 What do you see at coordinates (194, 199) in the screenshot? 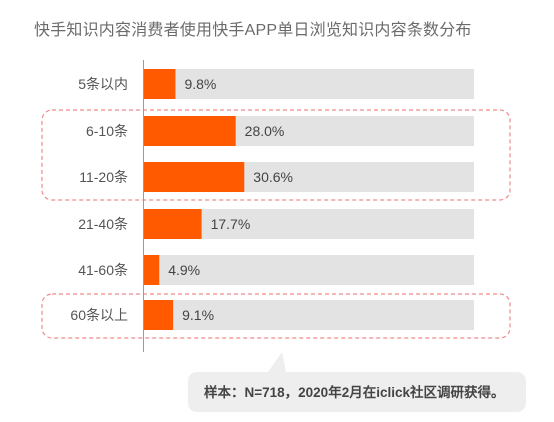
I see `bars` at bounding box center [194, 199].